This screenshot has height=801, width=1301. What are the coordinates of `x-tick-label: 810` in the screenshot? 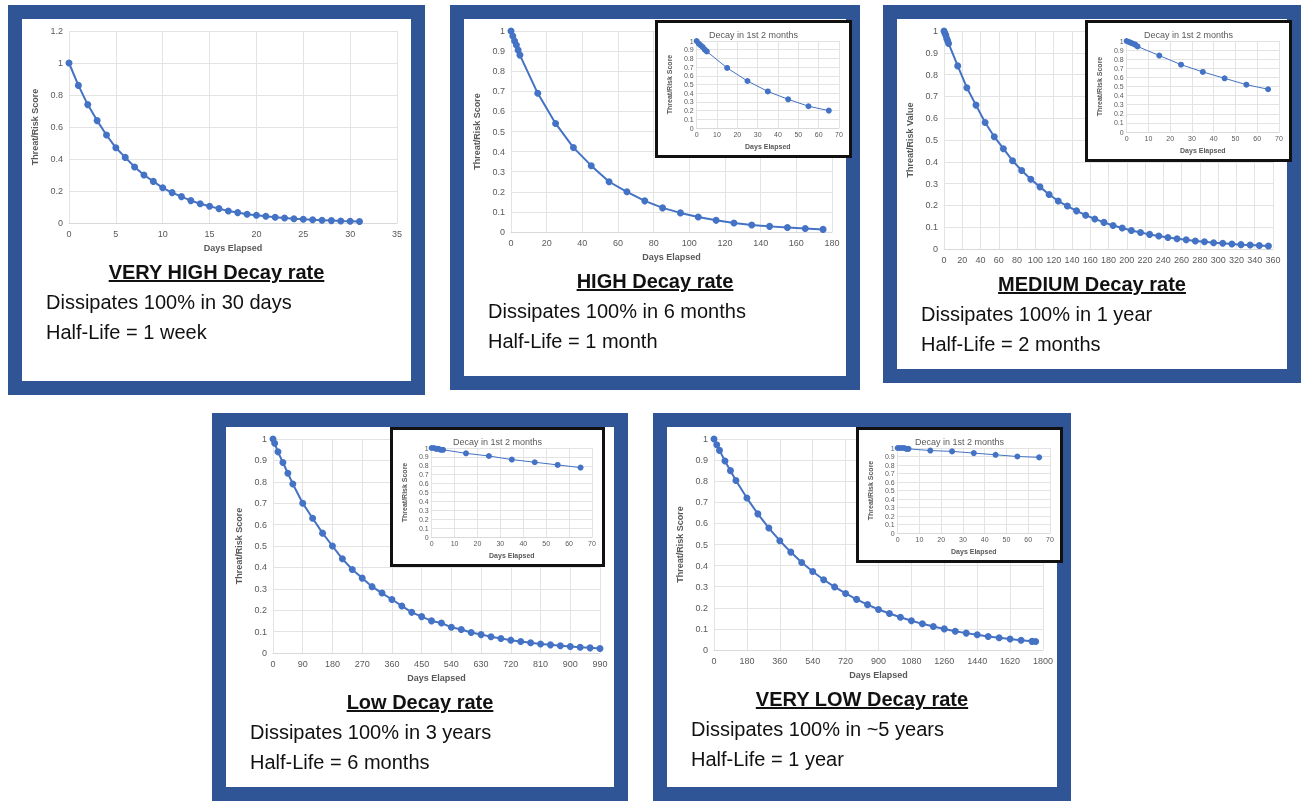 It's located at (541, 663).